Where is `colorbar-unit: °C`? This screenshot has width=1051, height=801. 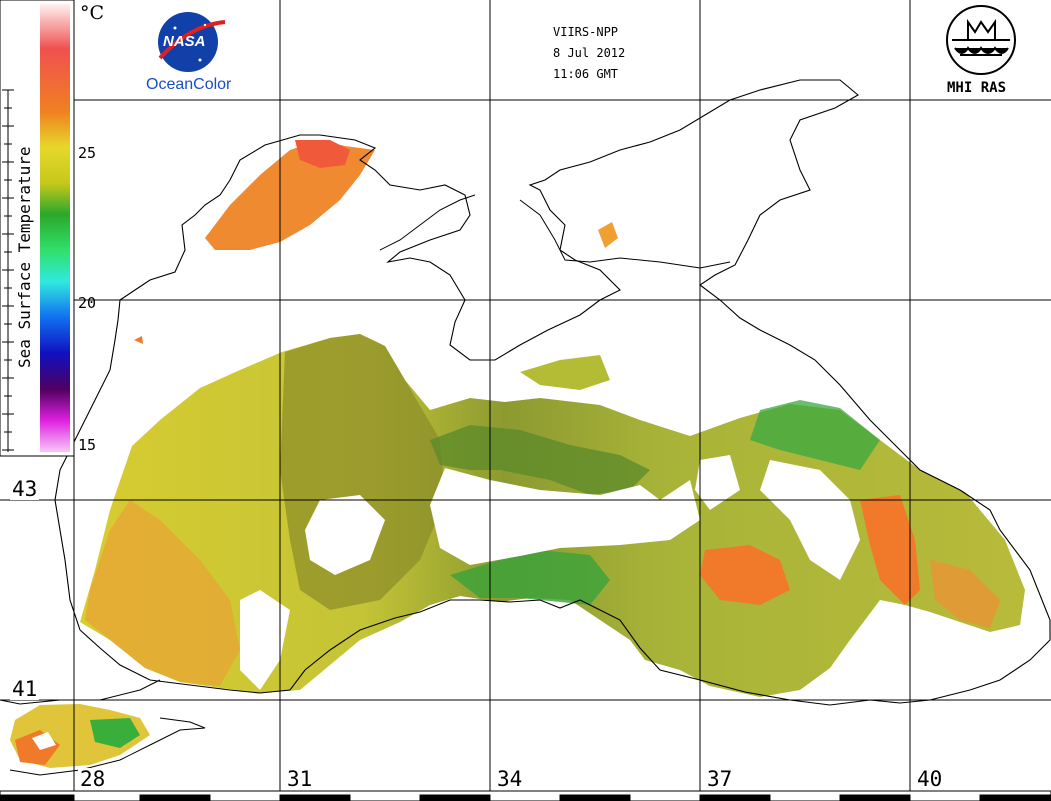 colorbar-unit: °C is located at coordinates (92, 13).